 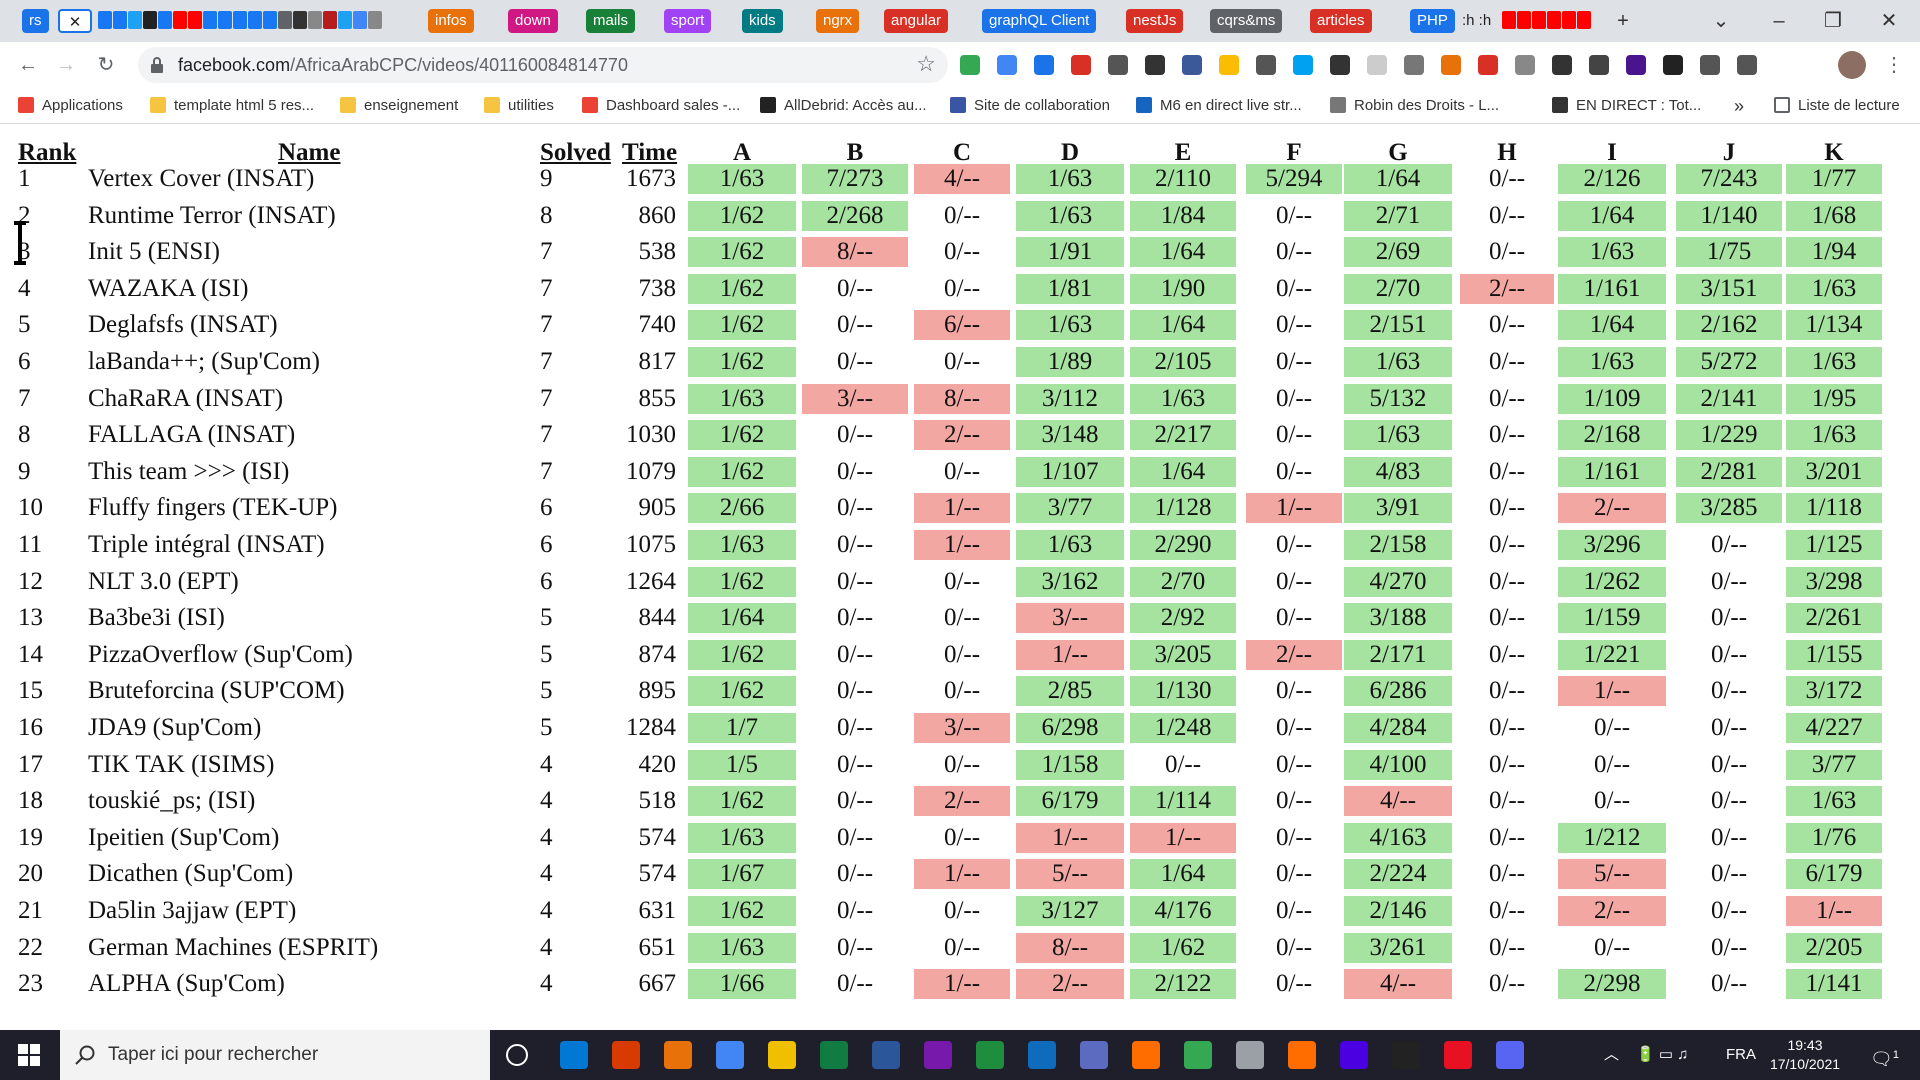 I want to click on tab-group-5: ngrx, so click(x=838, y=21).